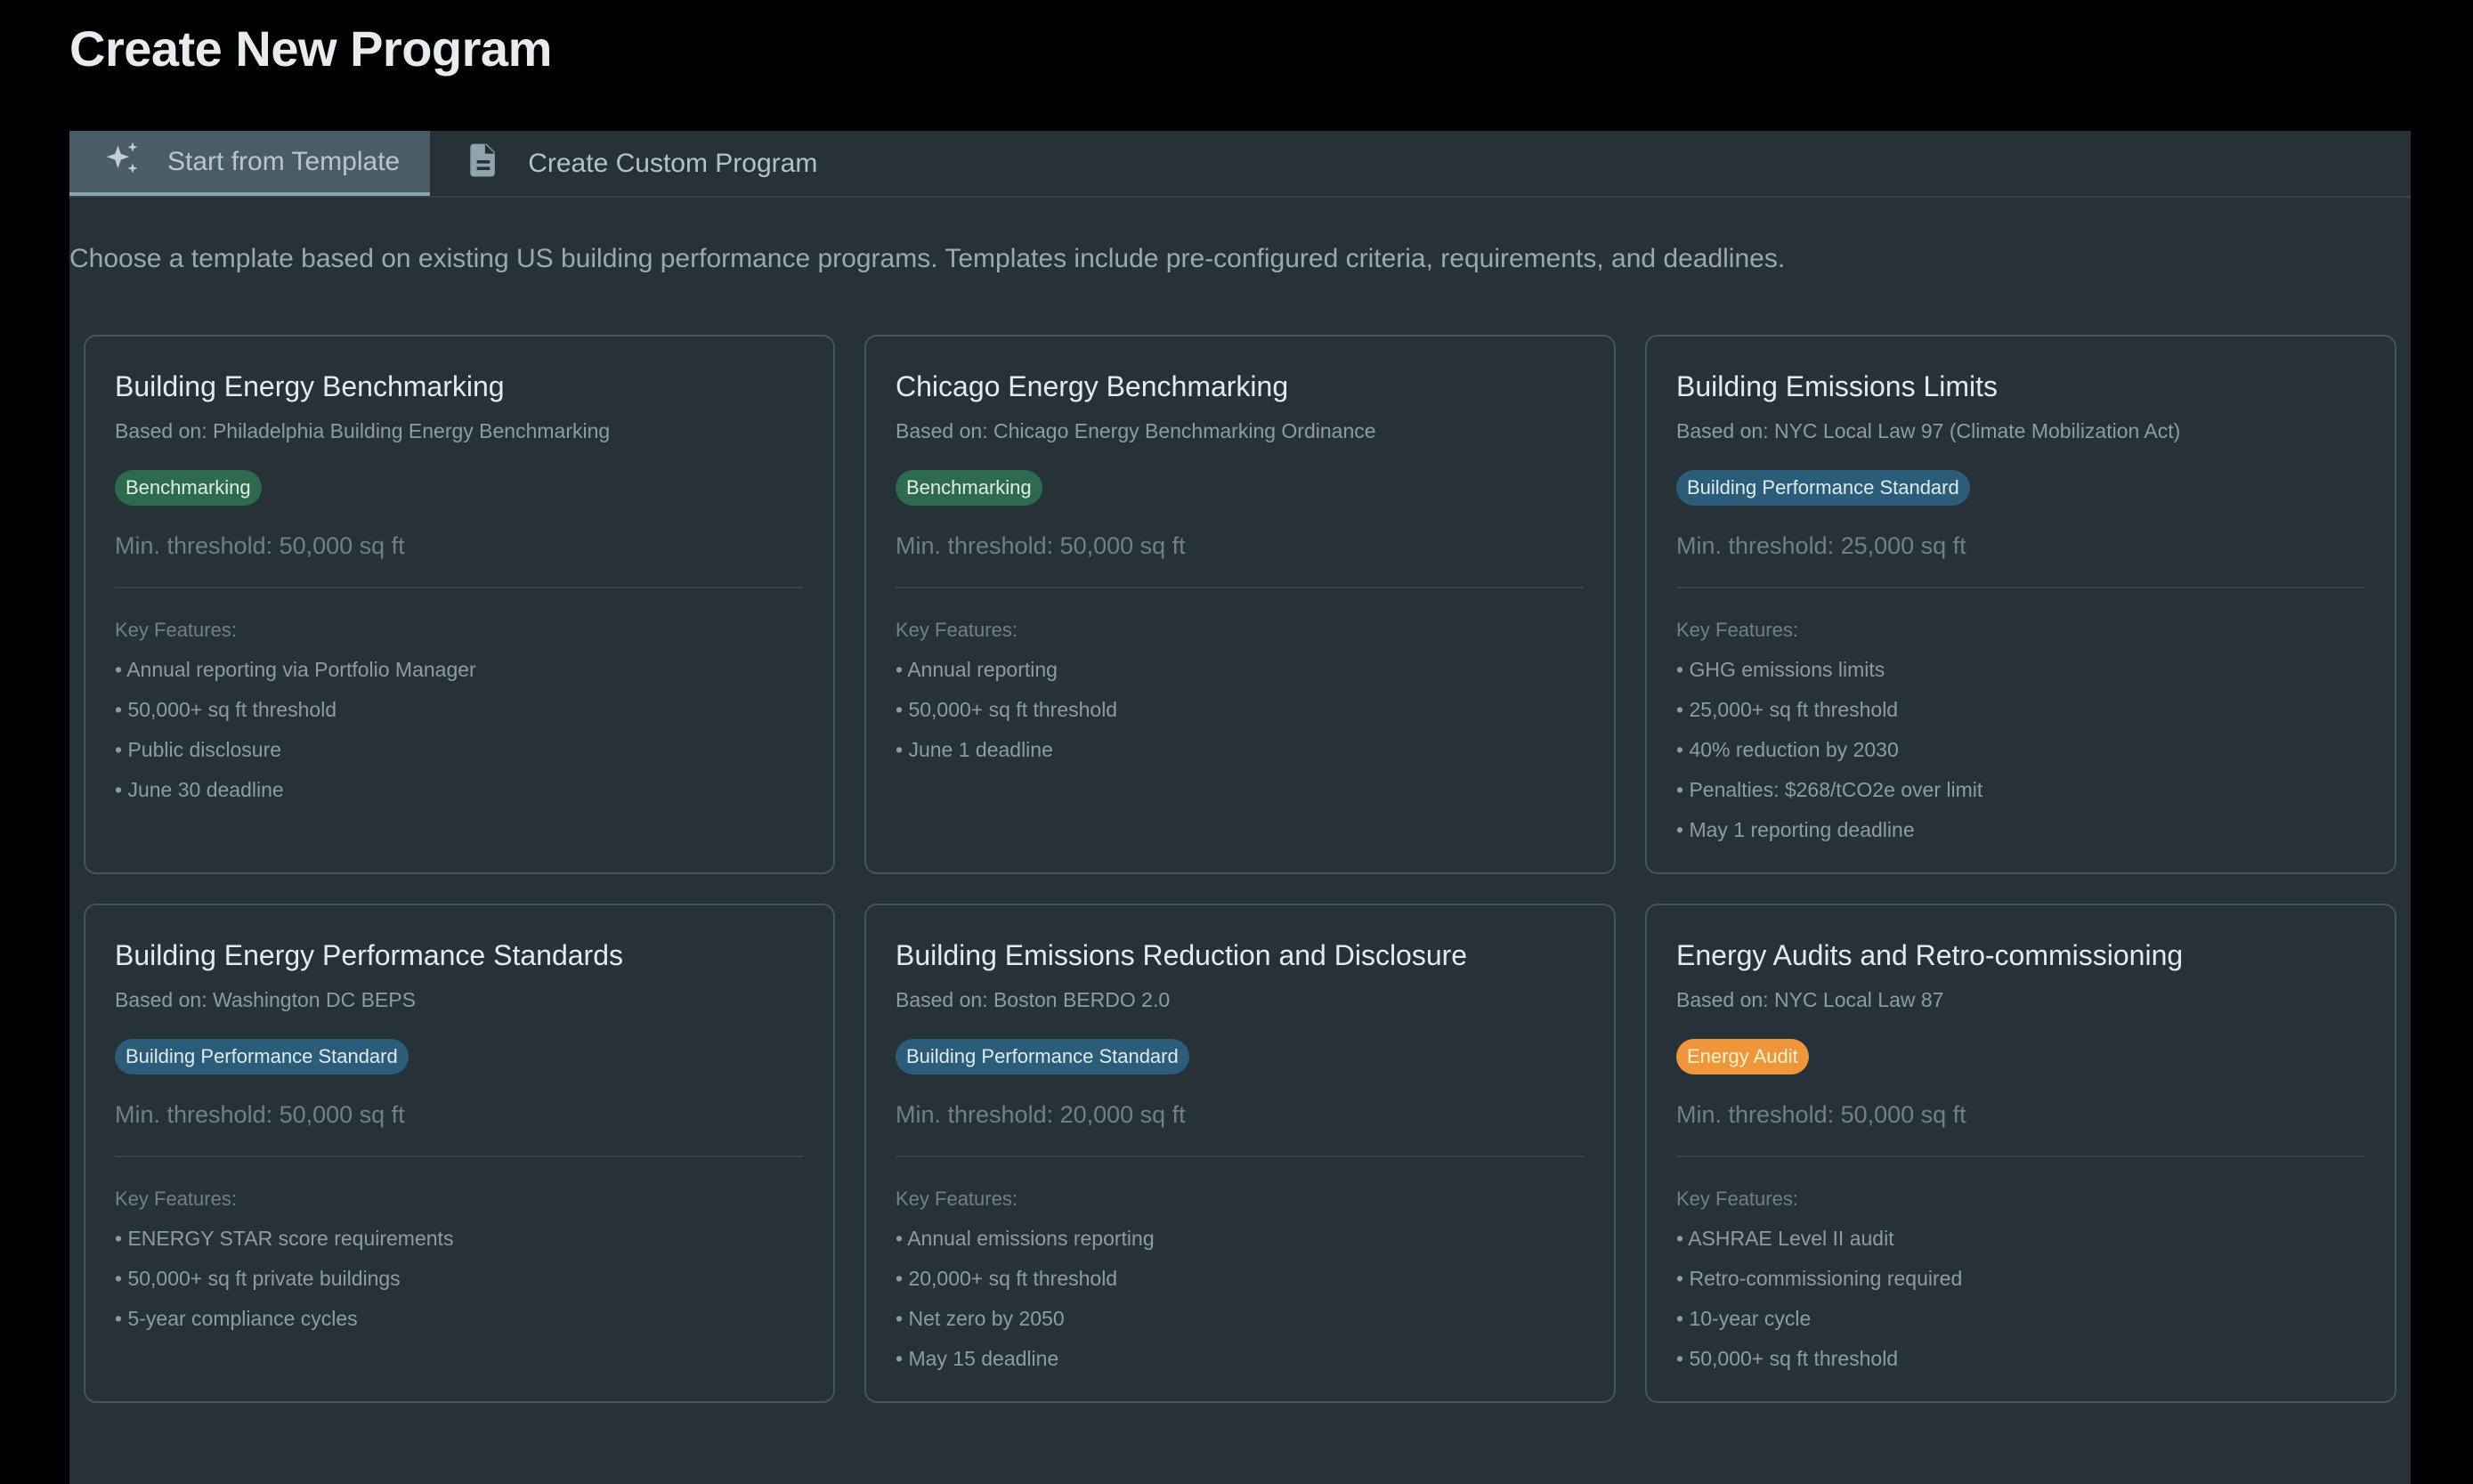 The width and height of the screenshot is (2473, 1484). I want to click on card-based-on: Based on: Boston BERDO 2.0, so click(1033, 999).